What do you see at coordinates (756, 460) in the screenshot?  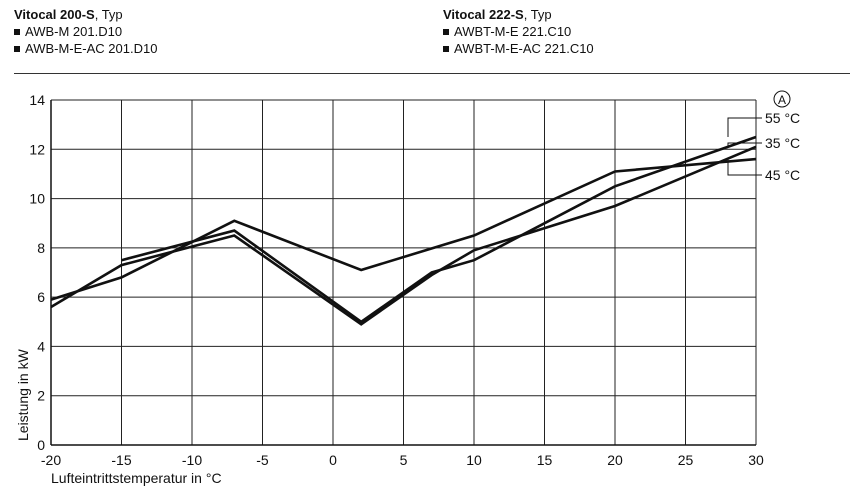 I see `x-tick-label: 30` at bounding box center [756, 460].